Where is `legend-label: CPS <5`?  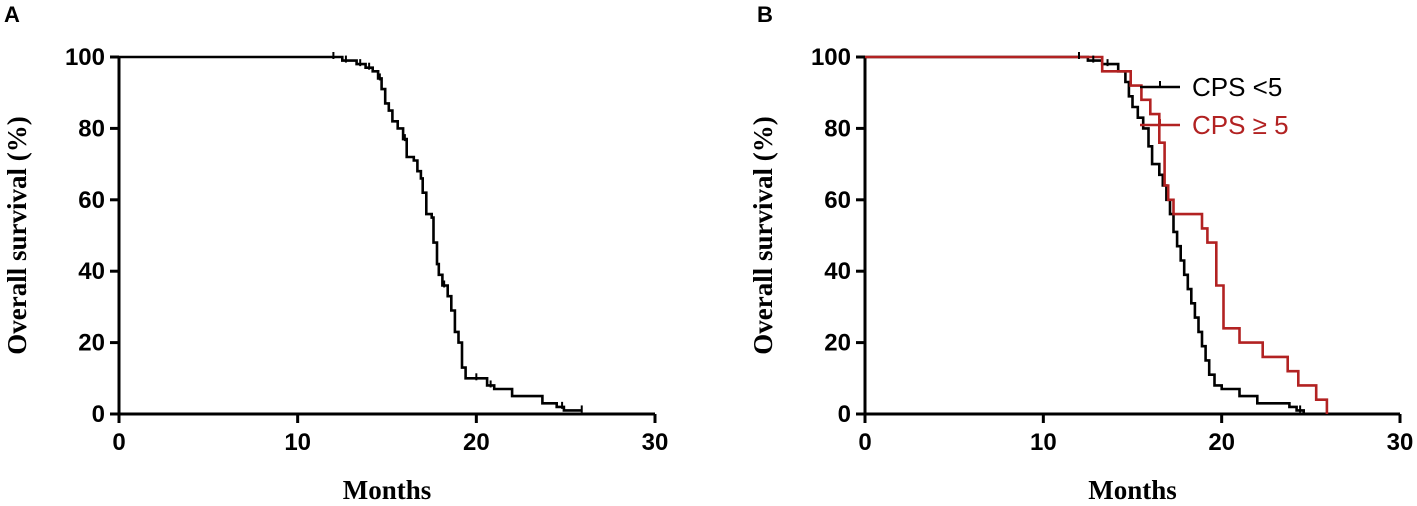
legend-label: CPS <5 is located at coordinates (1237, 87).